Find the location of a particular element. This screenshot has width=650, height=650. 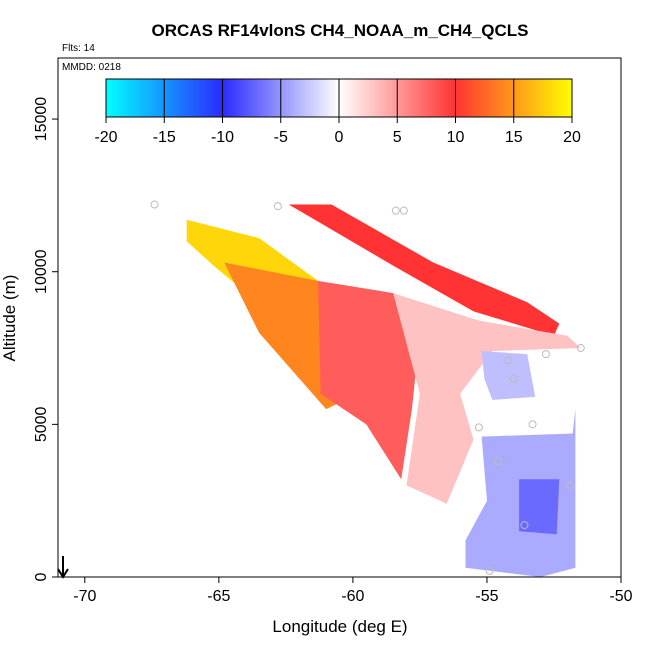

colorbar-ticks: -20 -15 -10 -5 0 5 10 15 20 is located at coordinates (337, 112).